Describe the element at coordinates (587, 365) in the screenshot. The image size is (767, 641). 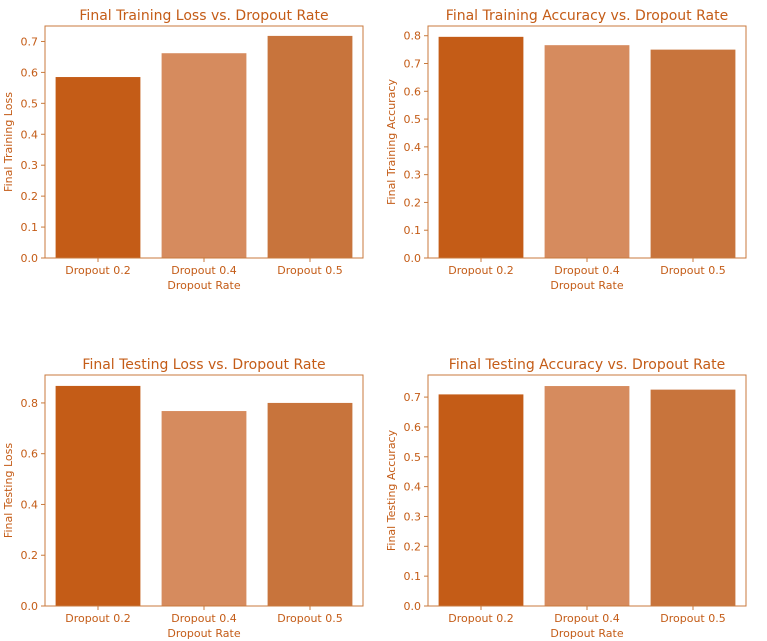
I see `chart-title: Final Testing Accuracy vs. Dropout Rate` at that location.